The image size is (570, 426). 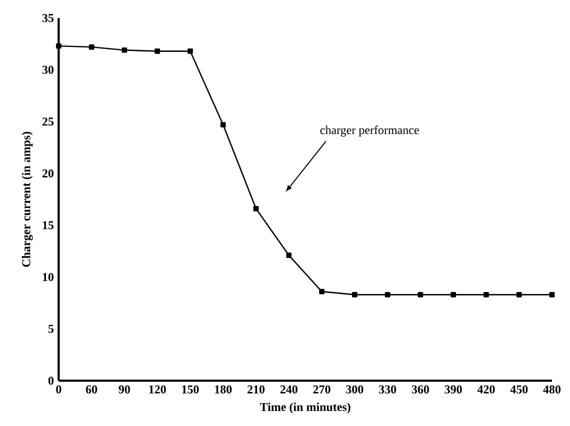 What do you see at coordinates (48, 277) in the screenshot?
I see `y-tick-label: 10` at bounding box center [48, 277].